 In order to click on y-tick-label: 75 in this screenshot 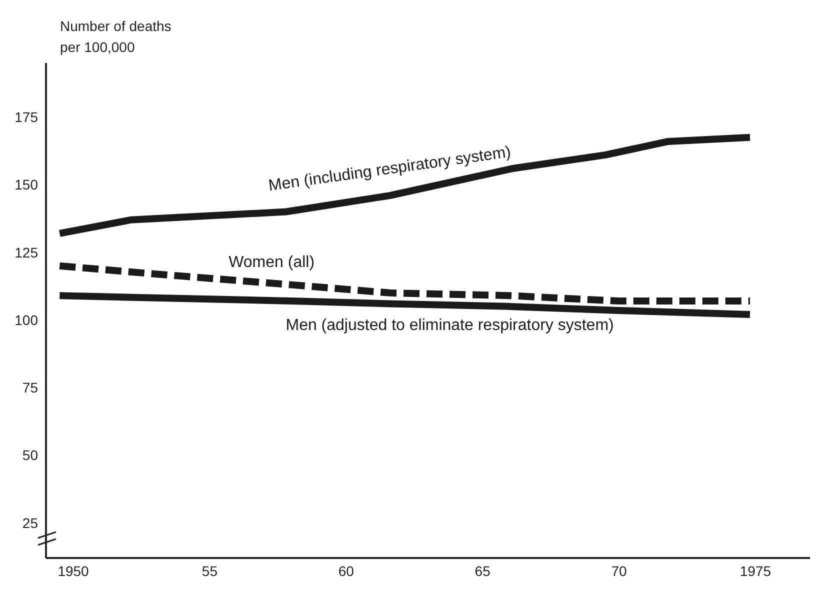, I will do `click(30, 388)`.